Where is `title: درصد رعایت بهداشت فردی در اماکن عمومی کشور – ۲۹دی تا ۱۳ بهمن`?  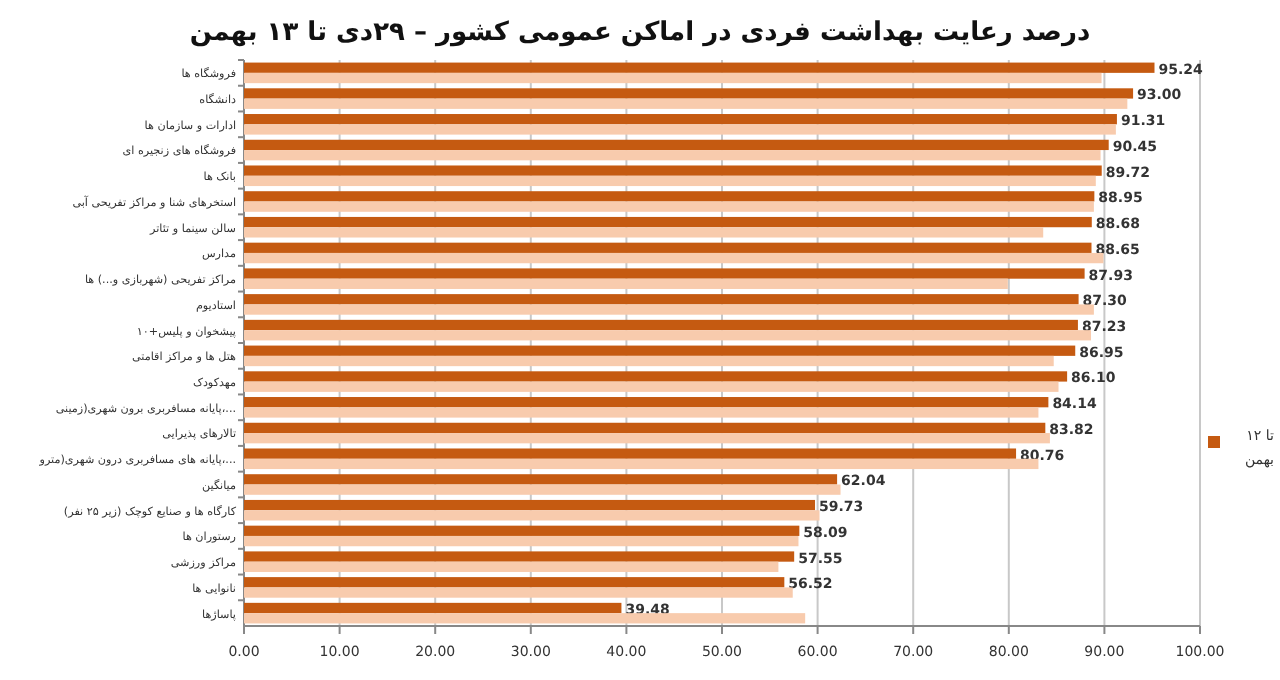 title: درصد رعایت بهداشت فردی در اماکن عمومی کشور – ۲۹دی تا ۱۳ بهمن is located at coordinates (640, 33).